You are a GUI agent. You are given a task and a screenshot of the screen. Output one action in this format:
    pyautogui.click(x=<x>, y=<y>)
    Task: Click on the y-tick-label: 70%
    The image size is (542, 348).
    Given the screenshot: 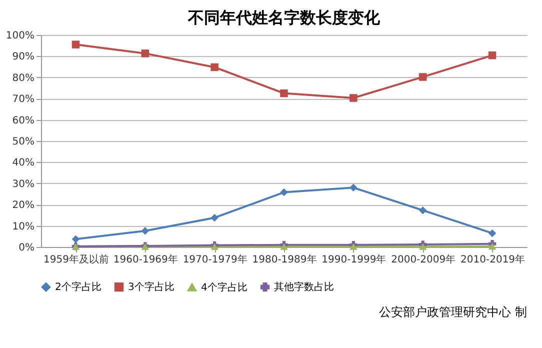 What is the action you would take?
    pyautogui.click(x=23, y=100)
    